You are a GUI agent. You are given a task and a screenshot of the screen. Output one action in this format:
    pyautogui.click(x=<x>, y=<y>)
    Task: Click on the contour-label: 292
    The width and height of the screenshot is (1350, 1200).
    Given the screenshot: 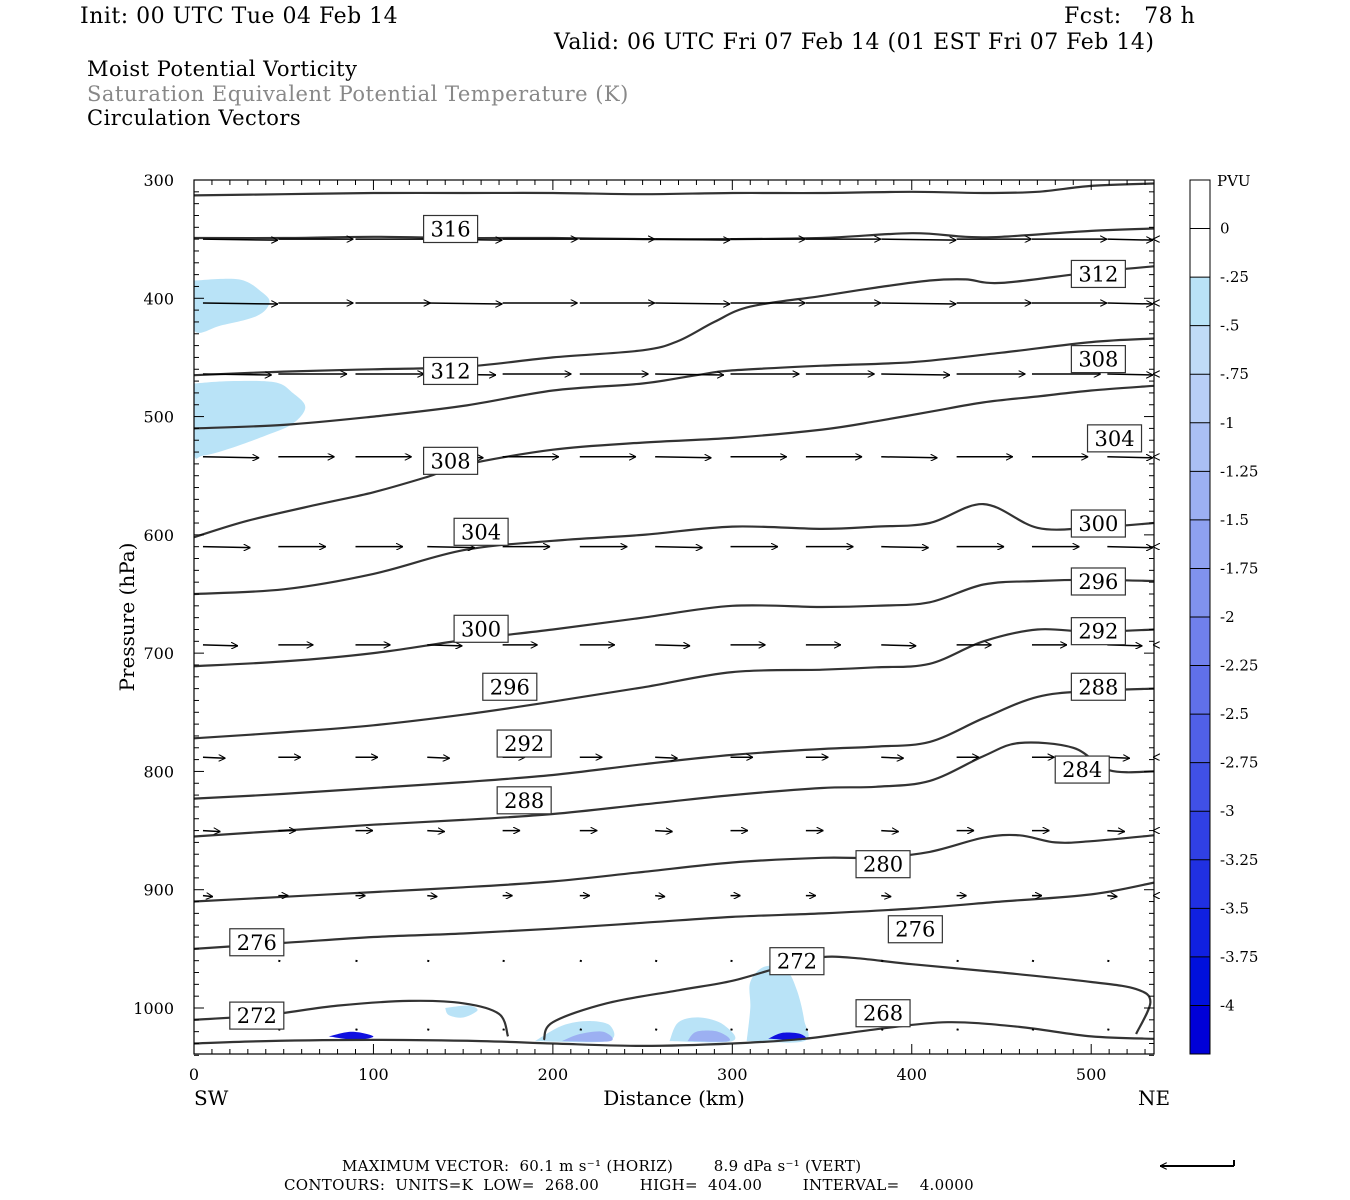 What is the action you would take?
    pyautogui.click(x=524, y=744)
    